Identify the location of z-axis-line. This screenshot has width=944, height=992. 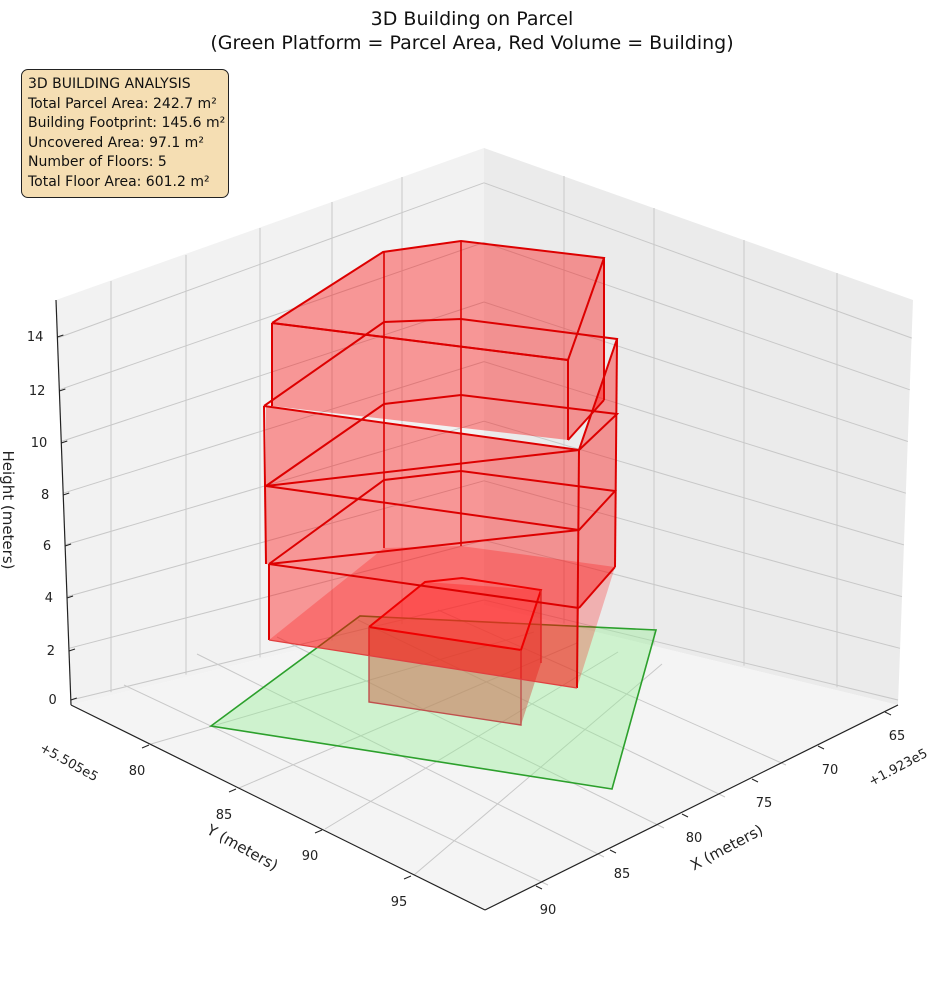
(63, 502).